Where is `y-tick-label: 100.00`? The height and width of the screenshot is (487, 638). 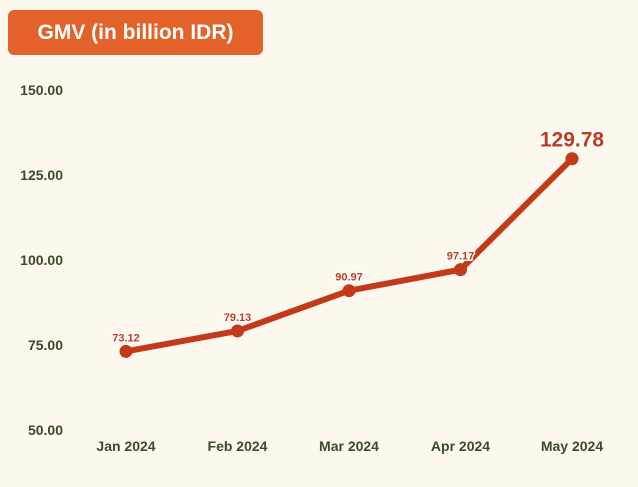 y-tick-label: 100.00 is located at coordinates (41, 260).